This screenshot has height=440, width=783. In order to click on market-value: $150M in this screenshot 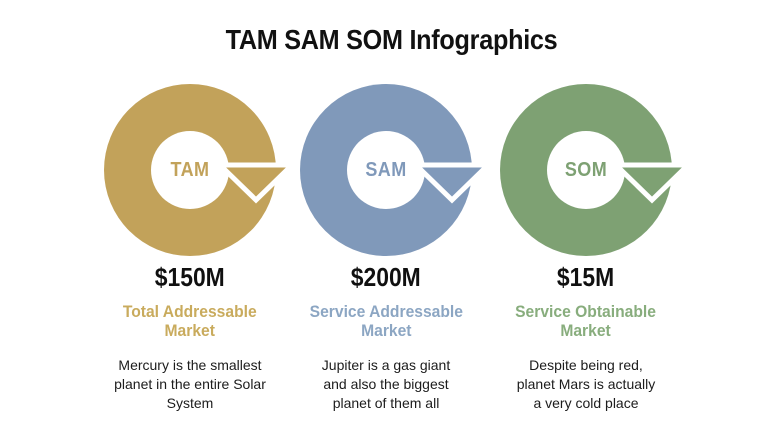, I will do `click(190, 277)`.